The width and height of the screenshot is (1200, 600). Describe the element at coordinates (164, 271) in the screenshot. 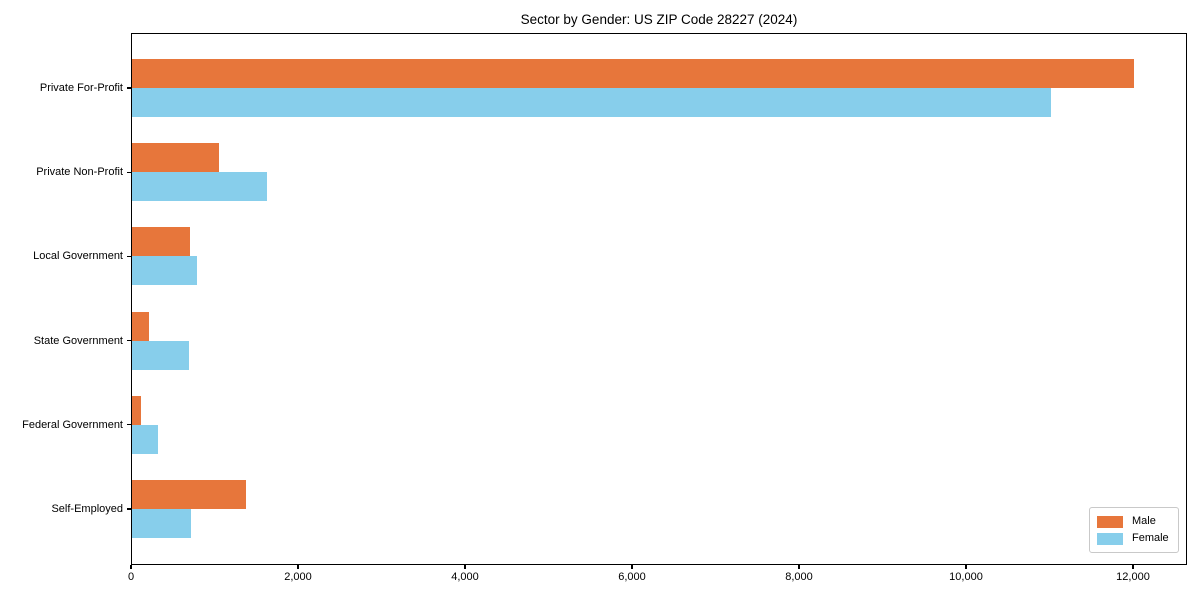

I see `bar-female-local-government` at that location.